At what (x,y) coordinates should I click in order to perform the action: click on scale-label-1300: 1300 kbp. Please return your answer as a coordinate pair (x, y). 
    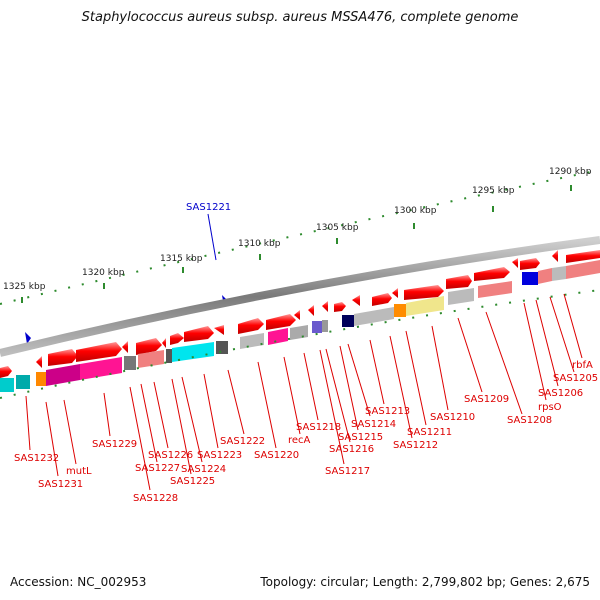
    Looking at the image, I should click on (415, 211).